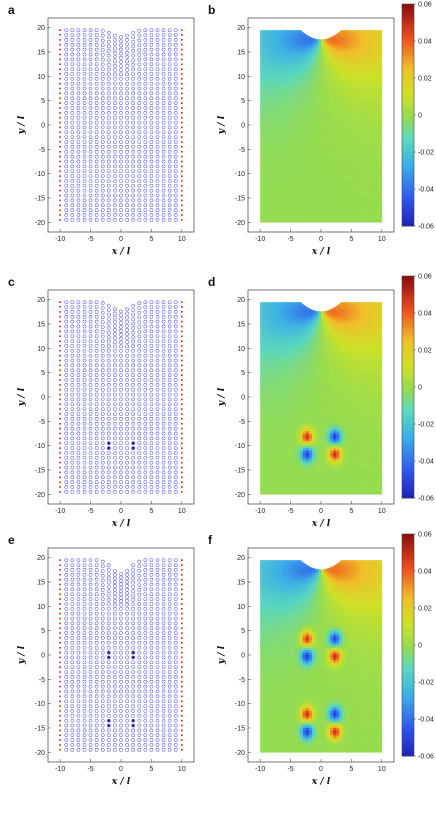 The image size is (436, 821). Describe the element at coordinates (90, 511) in the screenshot. I see `x-tick-label: -5` at that location.